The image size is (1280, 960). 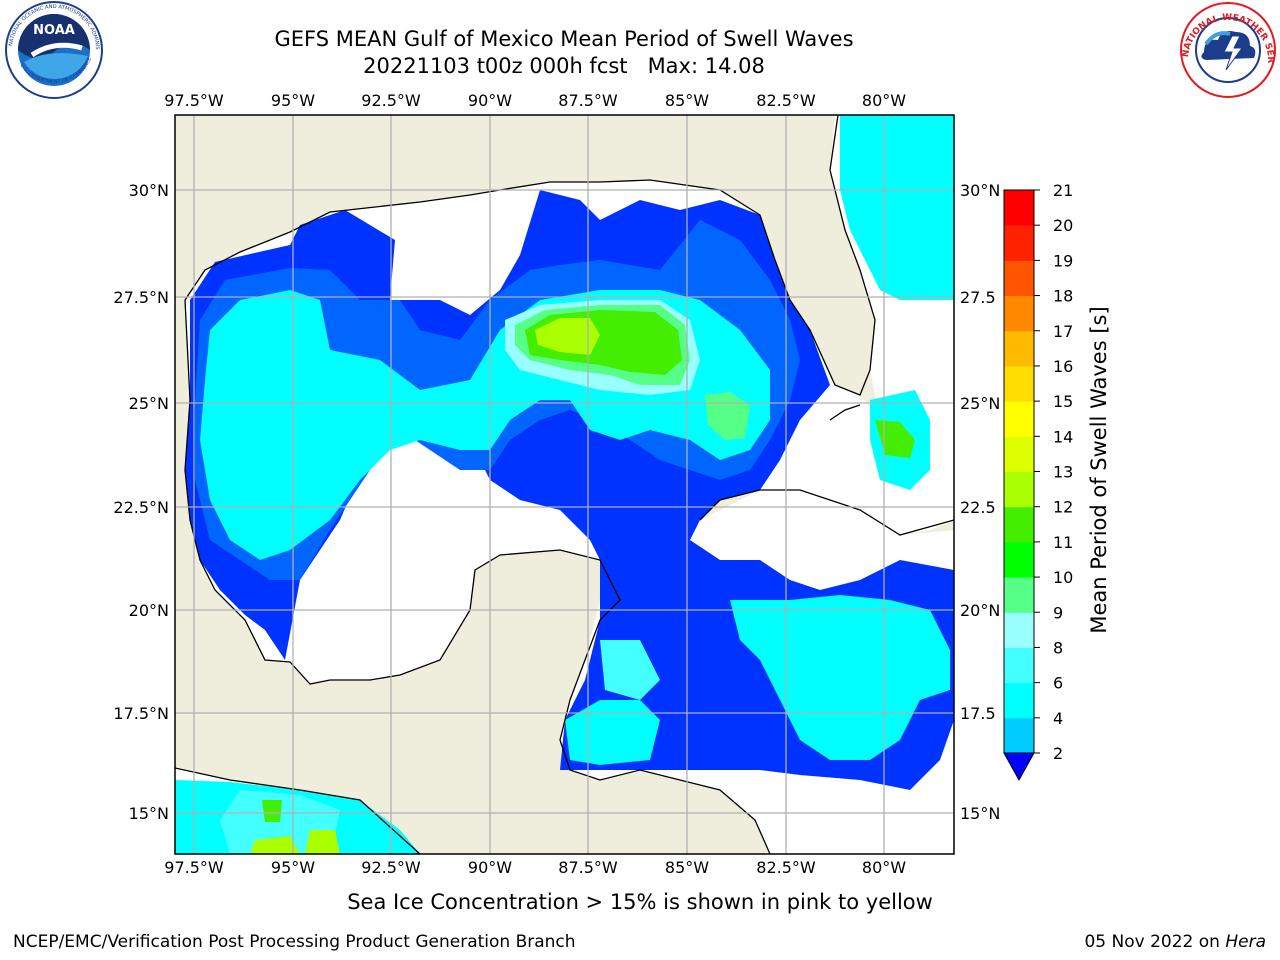 I want to click on lat-tick-left: 15°N, so click(x=149, y=813).